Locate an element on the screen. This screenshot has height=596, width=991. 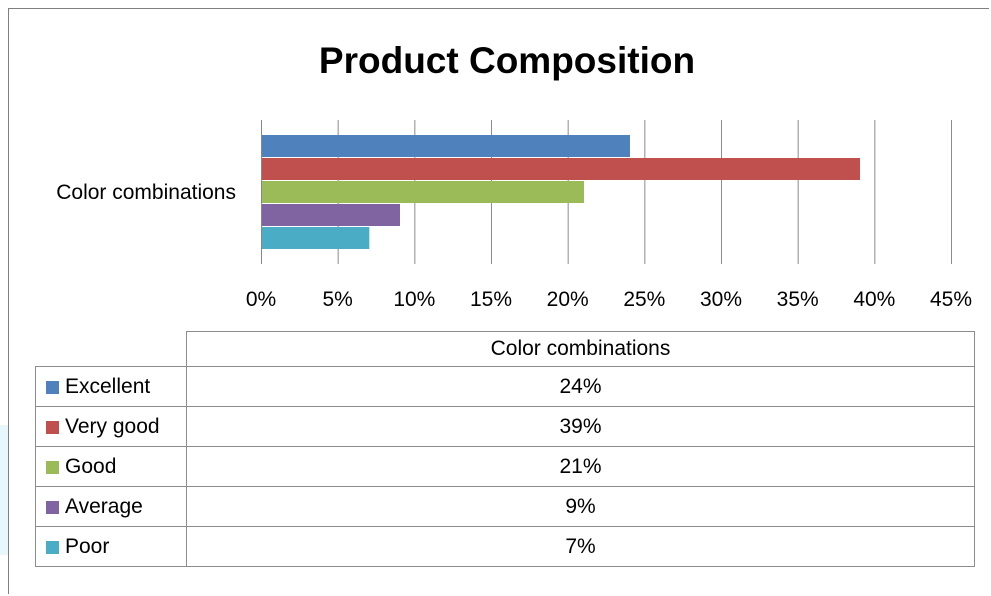
bars is located at coordinates (561, 192).